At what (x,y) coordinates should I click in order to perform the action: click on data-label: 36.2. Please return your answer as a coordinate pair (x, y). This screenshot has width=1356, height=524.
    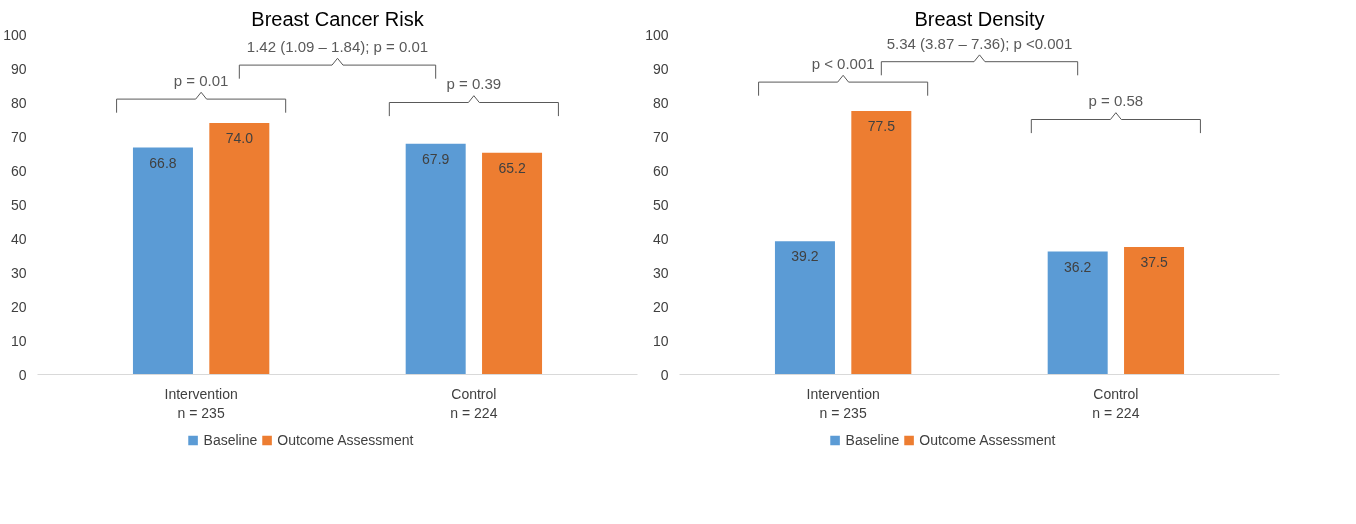
    Looking at the image, I should click on (1078, 266).